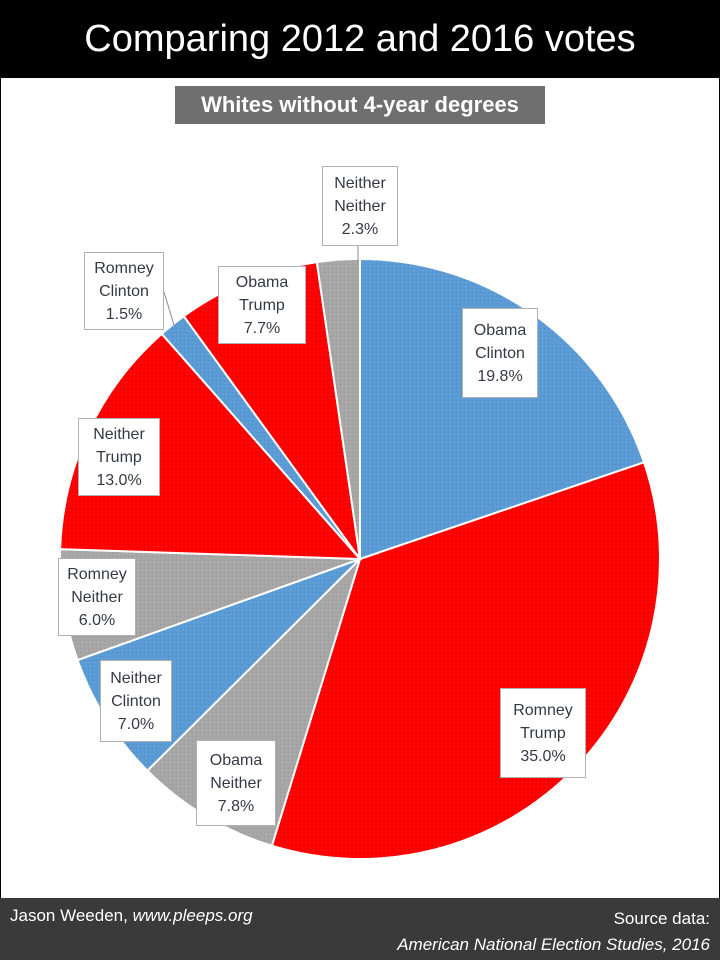 Image resolution: width=720 pixels, height=960 pixels. I want to click on data-label: Obama Neither 7.8%, so click(236, 783).